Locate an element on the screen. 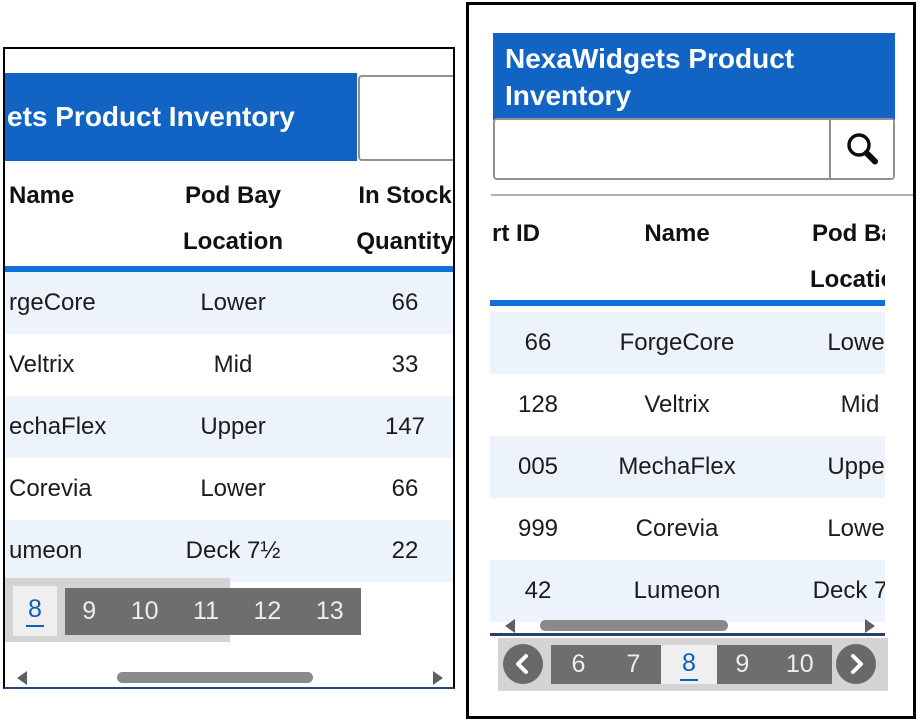 The height and width of the screenshot is (727, 921). search-box is located at coordinates (694, 149).